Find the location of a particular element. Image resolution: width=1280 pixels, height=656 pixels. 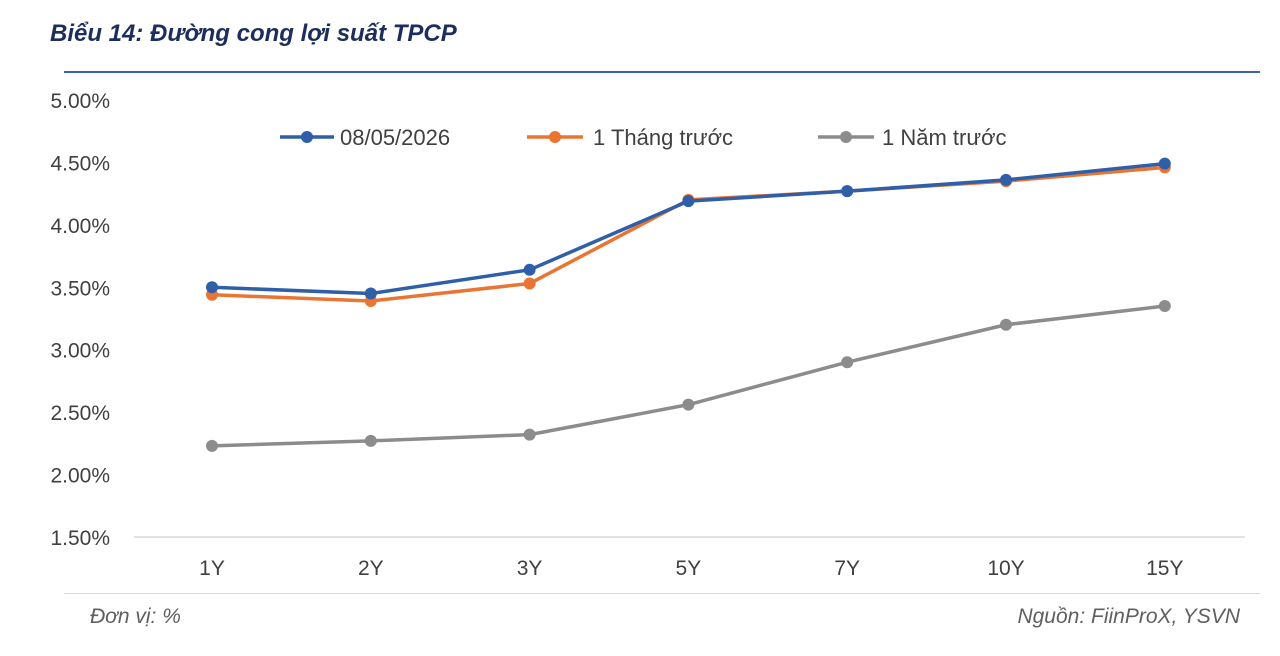

x-axis-ticks: 1Y 2Y 3Y 5Y 7Y 10Y 15Y is located at coordinates (691, 568).